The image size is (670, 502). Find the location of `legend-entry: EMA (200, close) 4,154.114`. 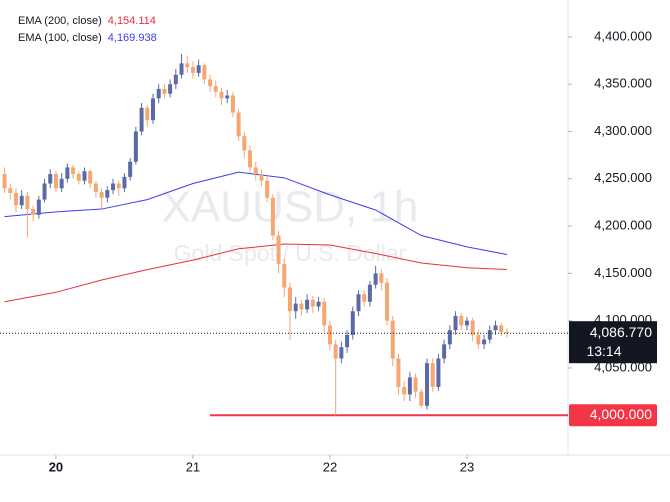

legend-entry: EMA (200, close) 4,154.114 is located at coordinates (87, 21).